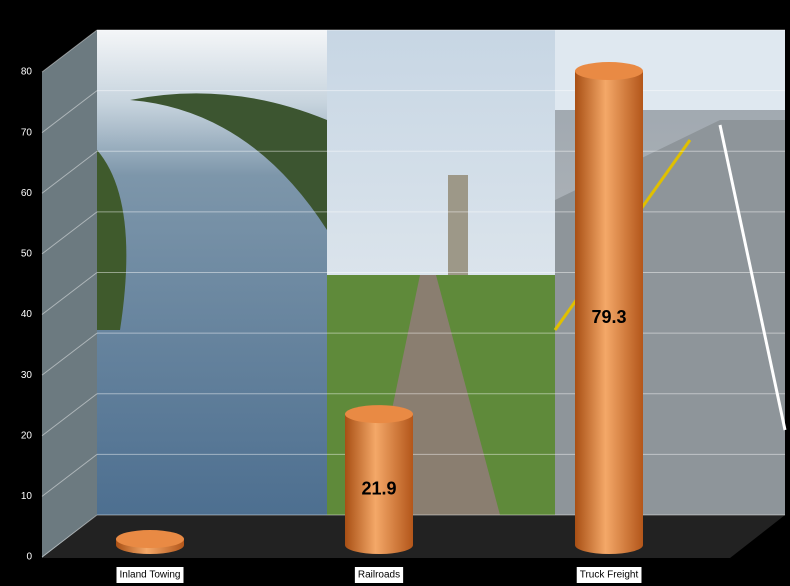 The width and height of the screenshot is (790, 586). I want to click on x-tick-label: Inland Towing, so click(150, 575).